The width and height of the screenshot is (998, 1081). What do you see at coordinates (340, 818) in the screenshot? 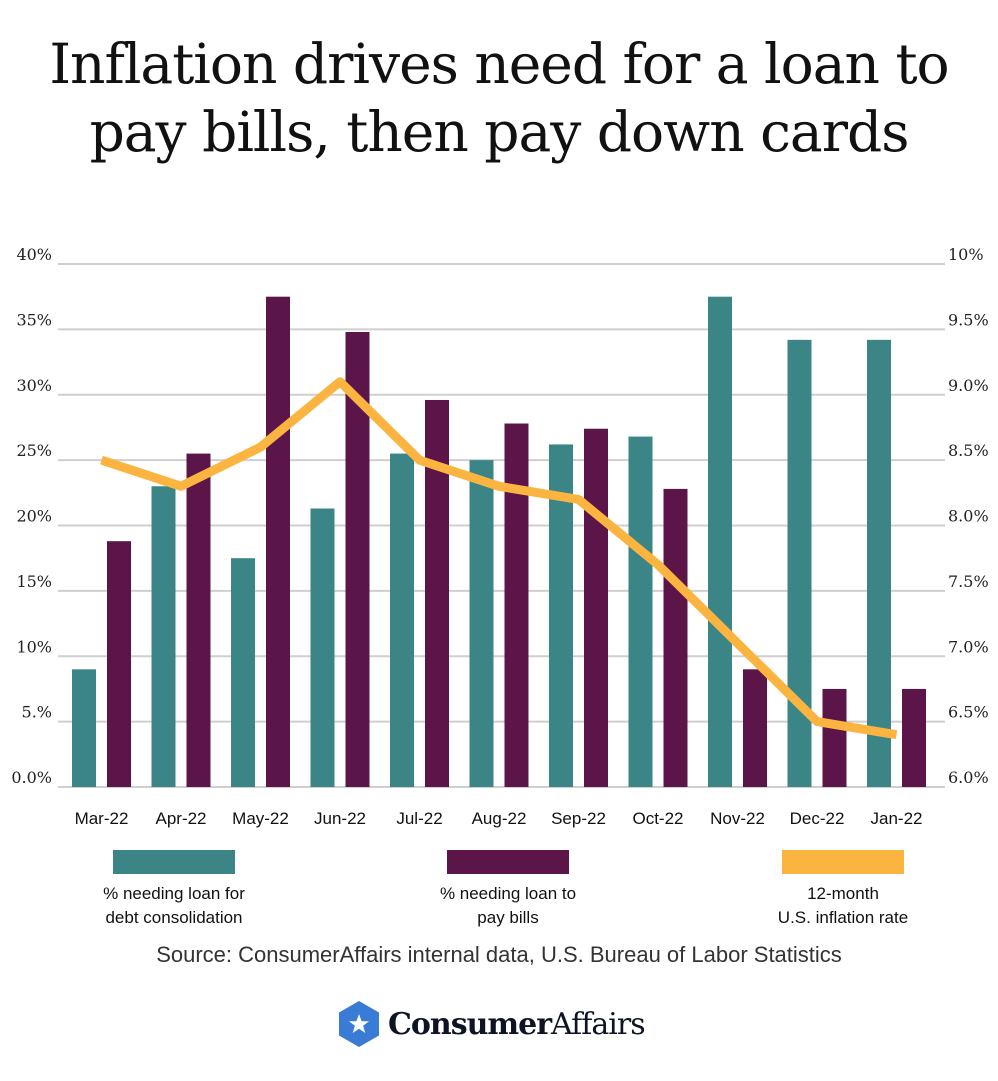
I see `x-tick-label: Jun-22` at bounding box center [340, 818].